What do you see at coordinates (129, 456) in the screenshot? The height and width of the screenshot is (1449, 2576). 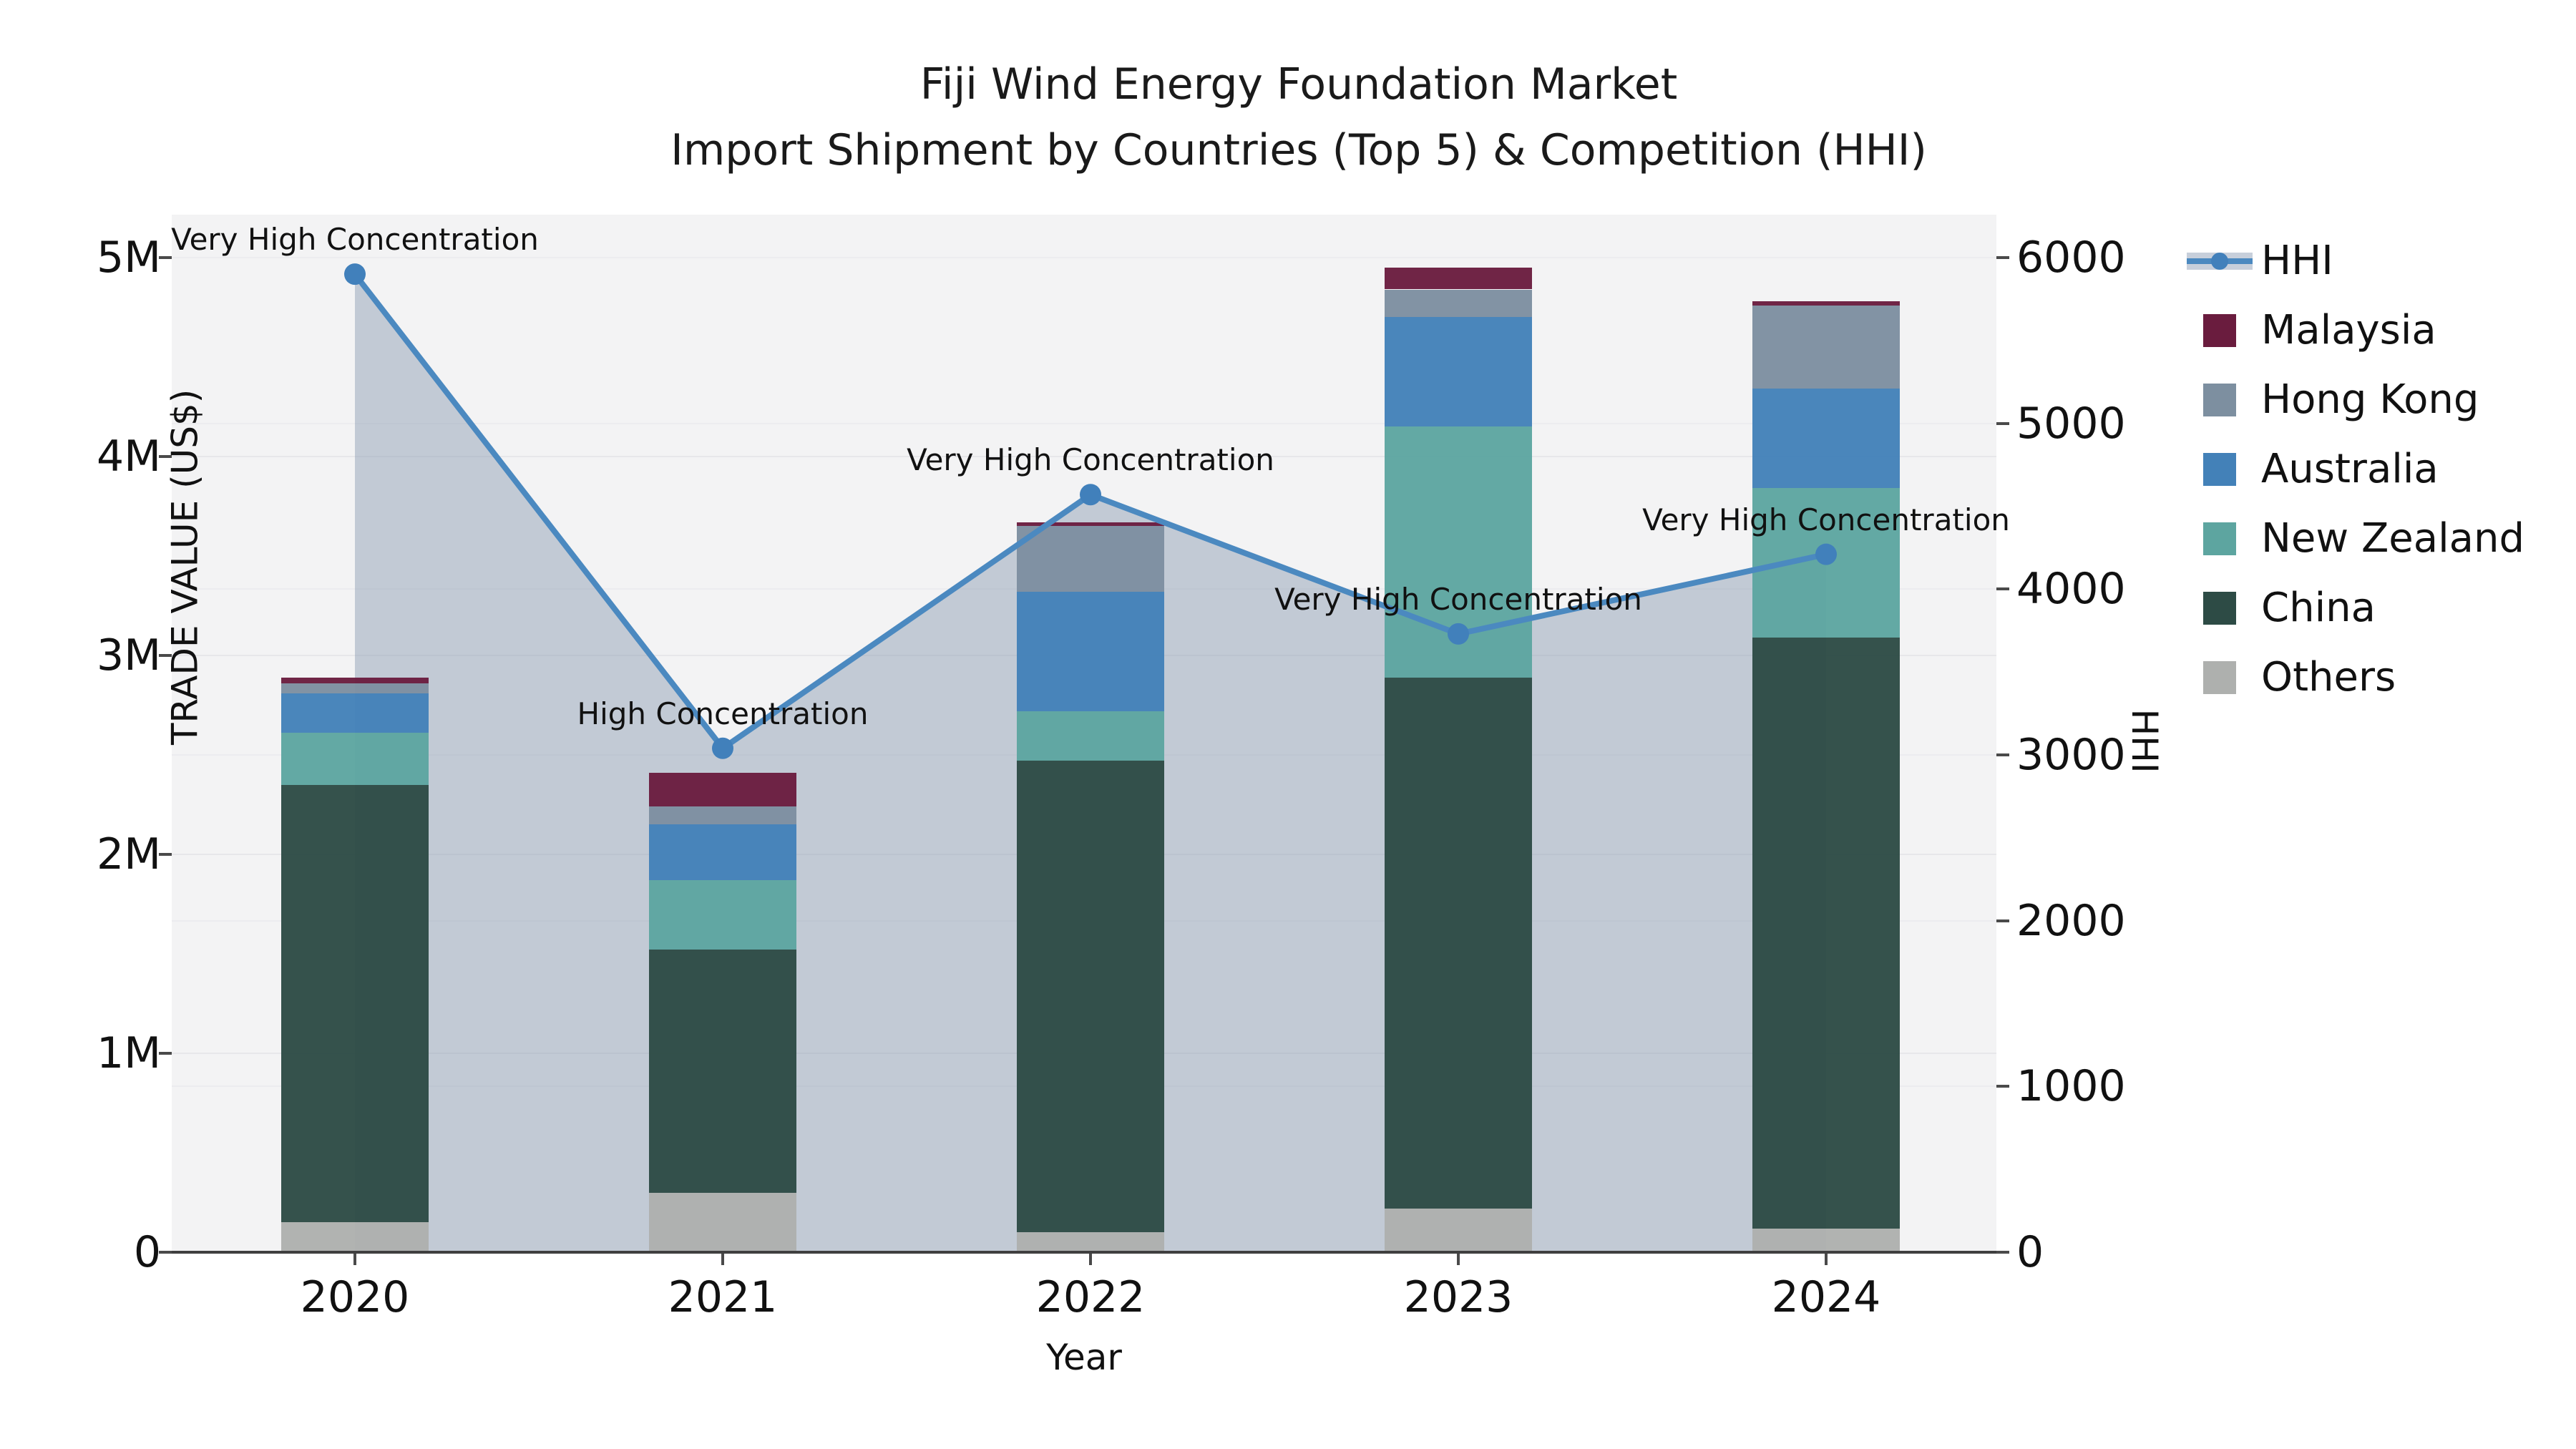 I see `ytick-left-4M: 4M` at bounding box center [129, 456].